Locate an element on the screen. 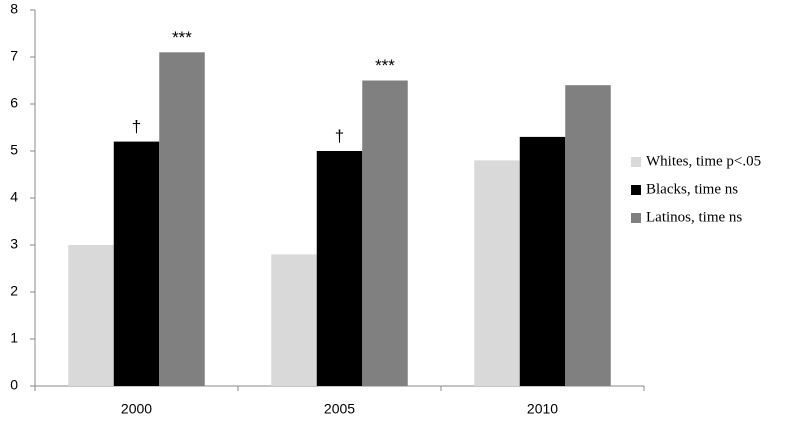 This screenshot has width=785, height=435. legend-label: Latinos, time ns is located at coordinates (694, 217).